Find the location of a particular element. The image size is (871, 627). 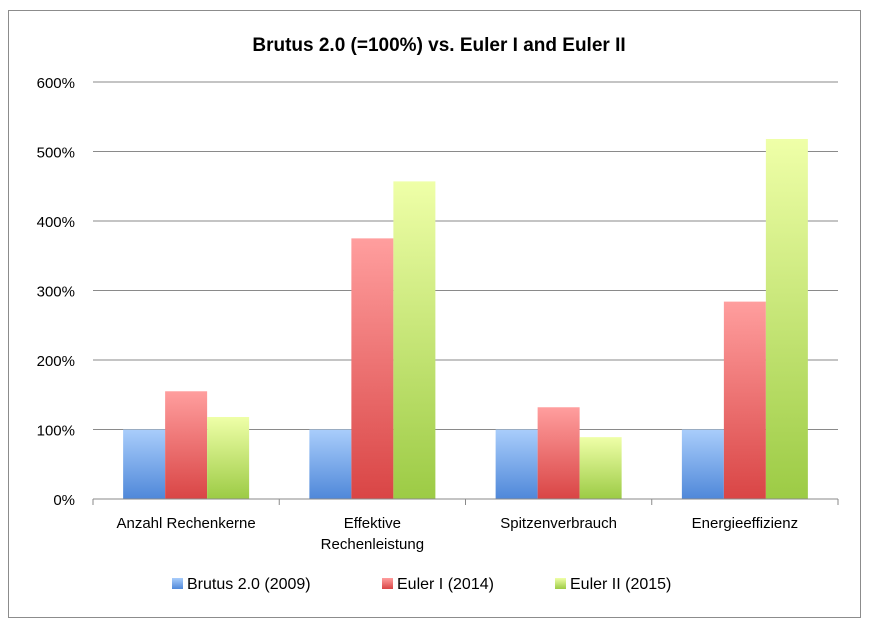

x-tick-label: Effektive is located at coordinates (372, 523).